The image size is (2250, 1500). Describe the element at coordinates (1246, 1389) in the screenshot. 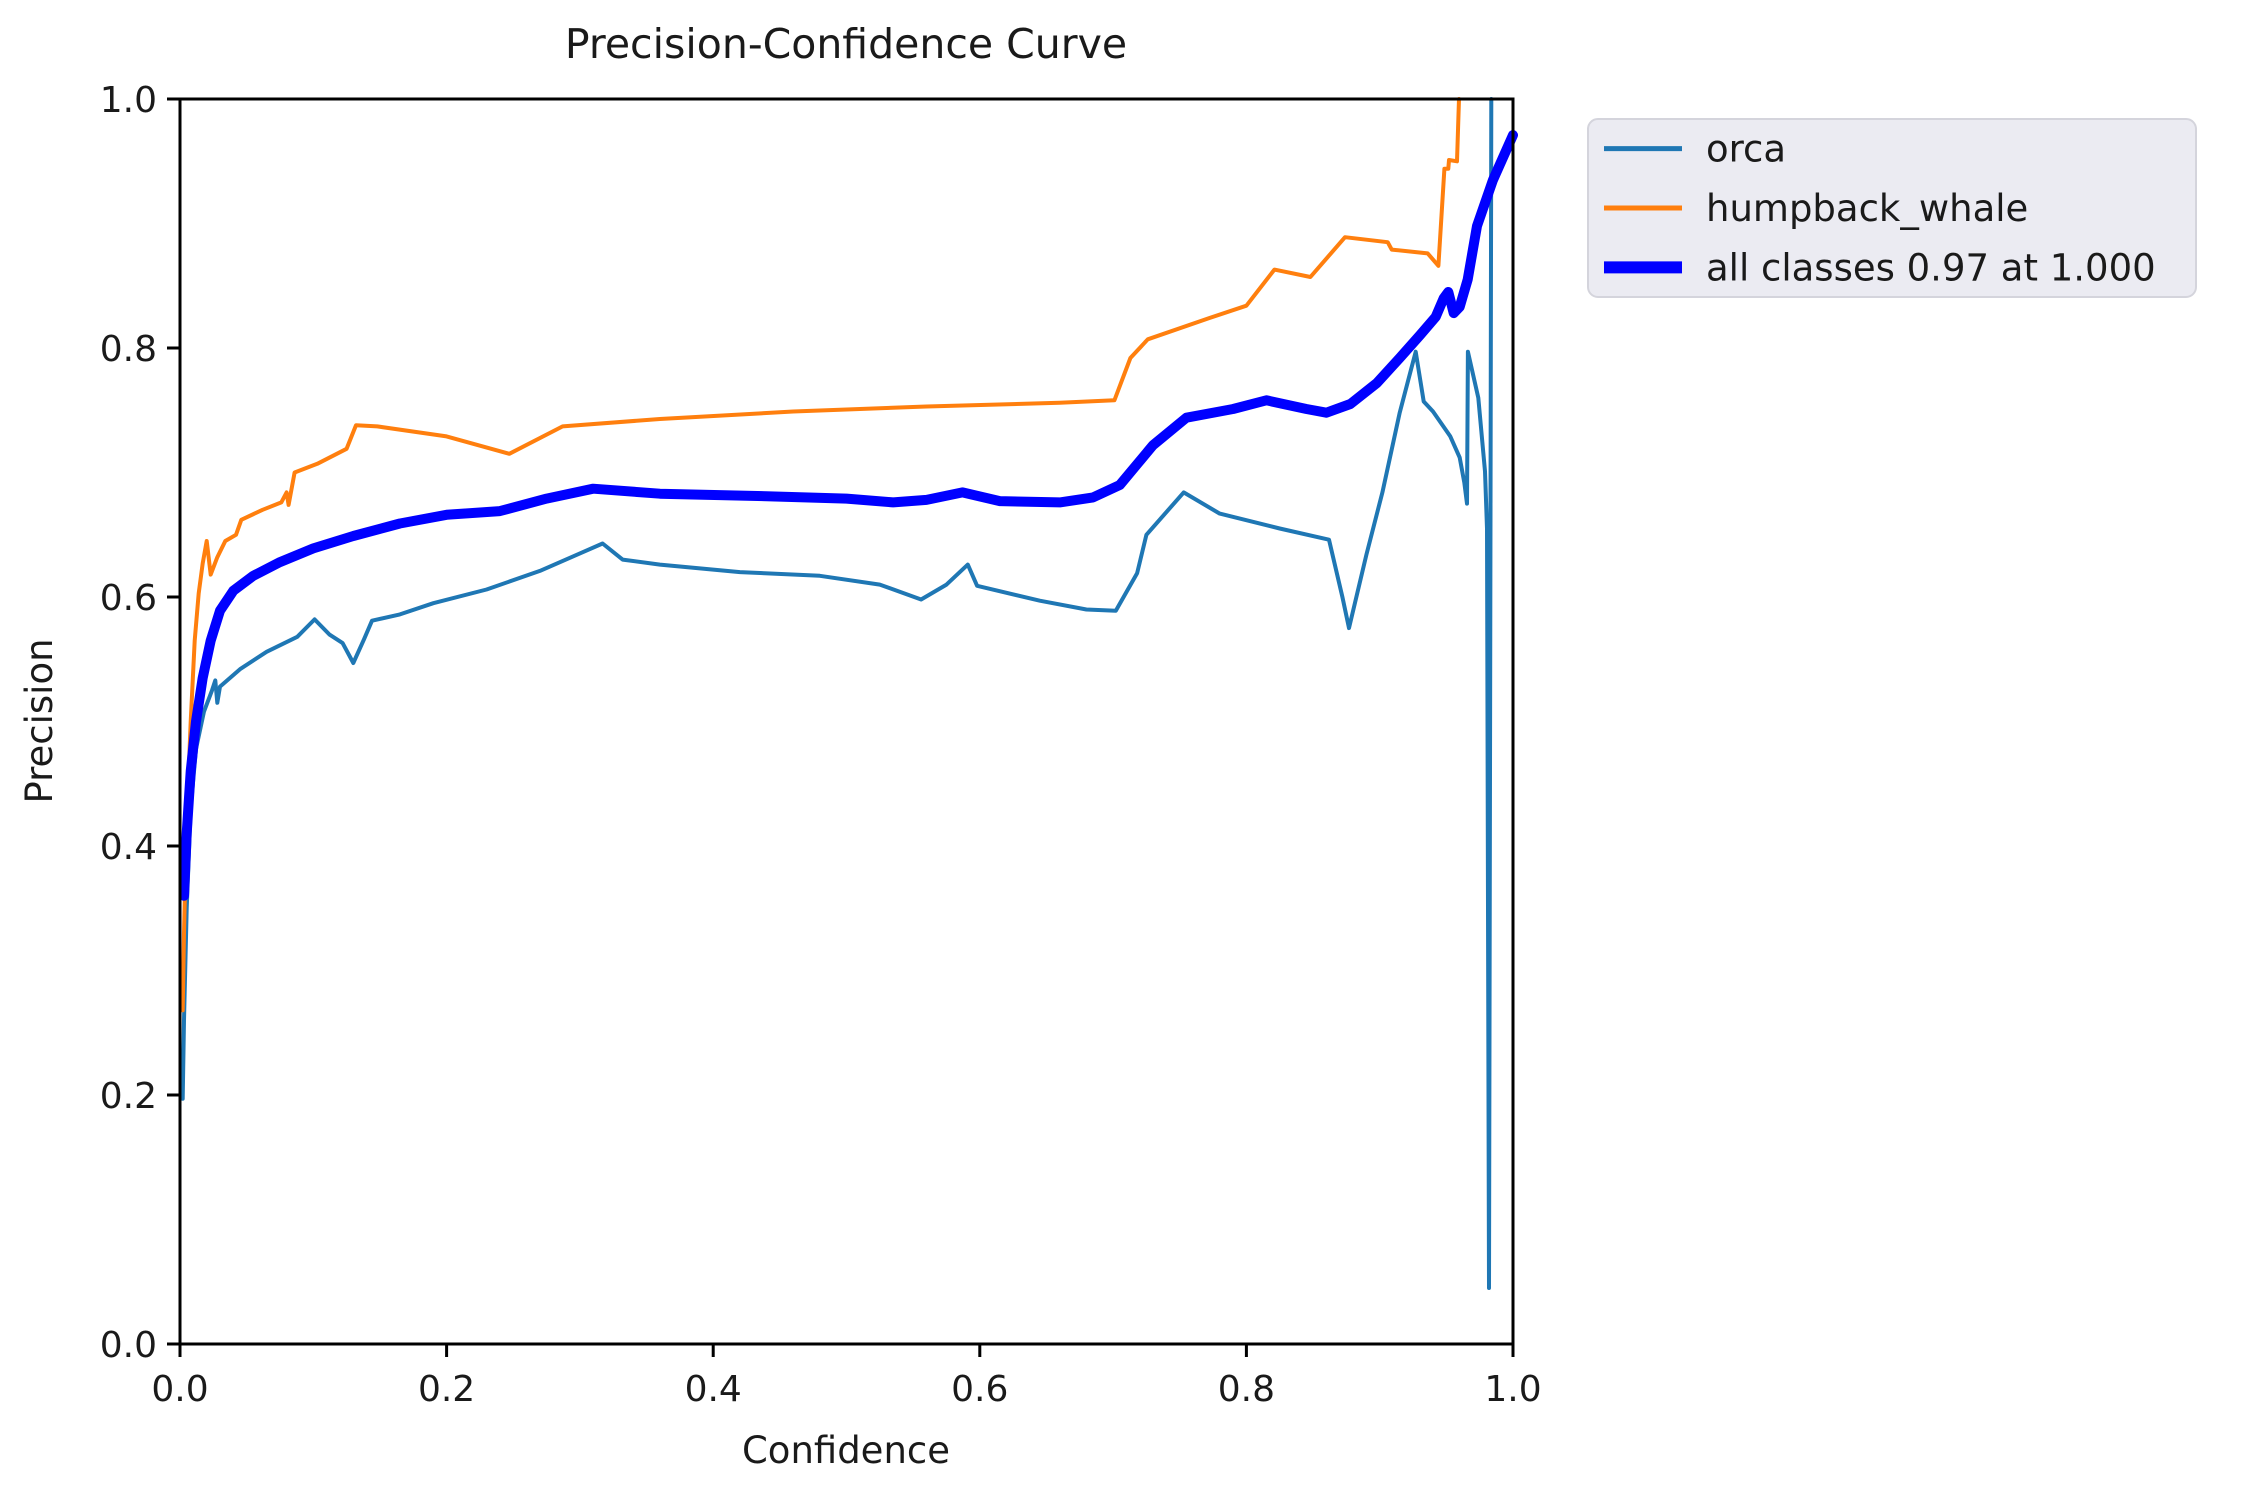

I see `x-tick-label: 0.8` at that location.